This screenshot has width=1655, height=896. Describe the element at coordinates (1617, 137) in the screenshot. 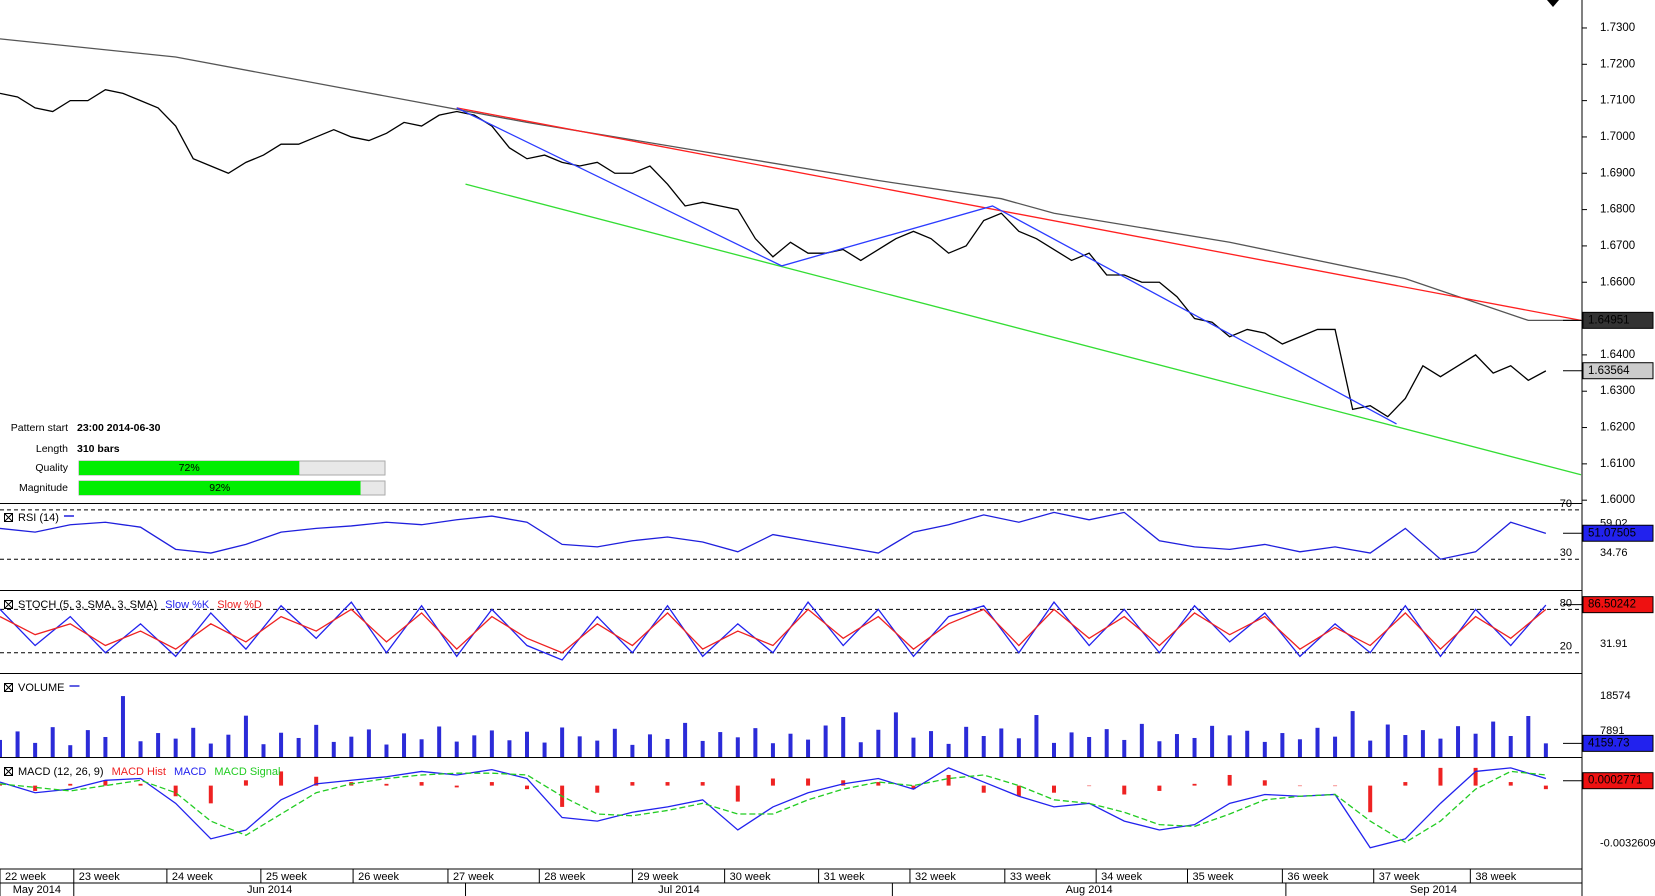

I see `y-tick-label: 1.7000` at that location.